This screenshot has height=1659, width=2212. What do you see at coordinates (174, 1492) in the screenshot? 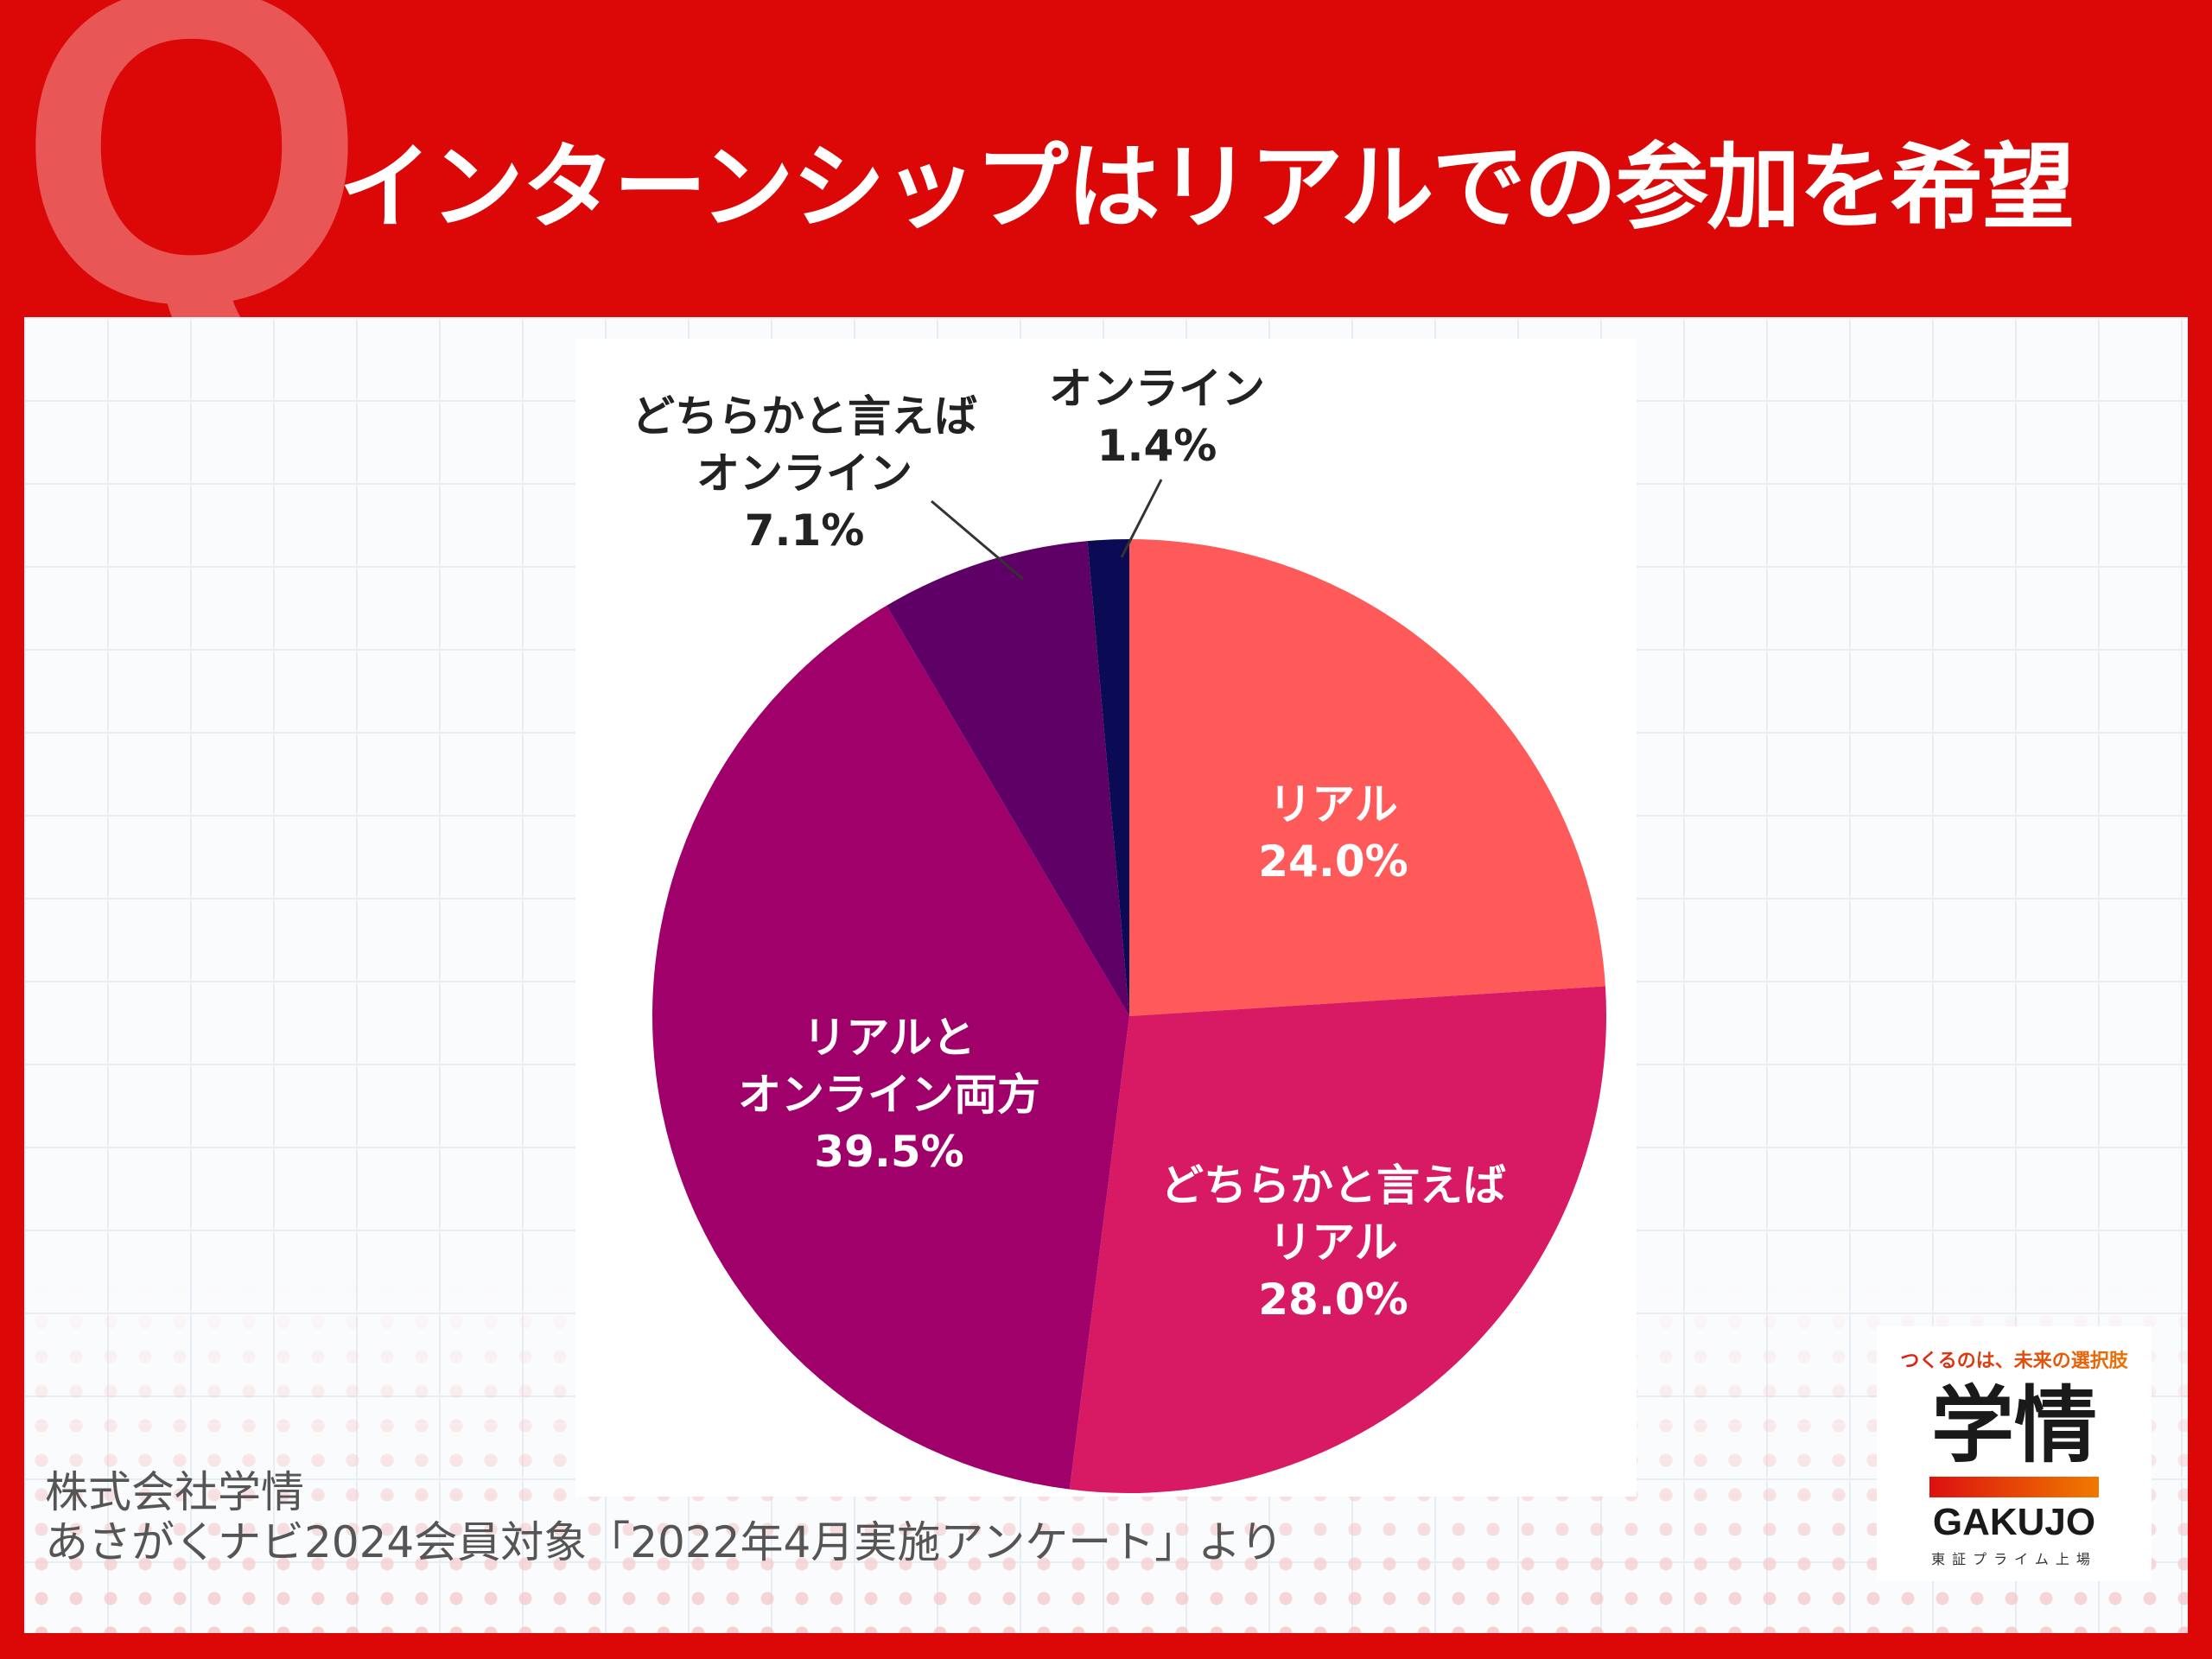
I see `source-company: 株式会社学情` at bounding box center [174, 1492].